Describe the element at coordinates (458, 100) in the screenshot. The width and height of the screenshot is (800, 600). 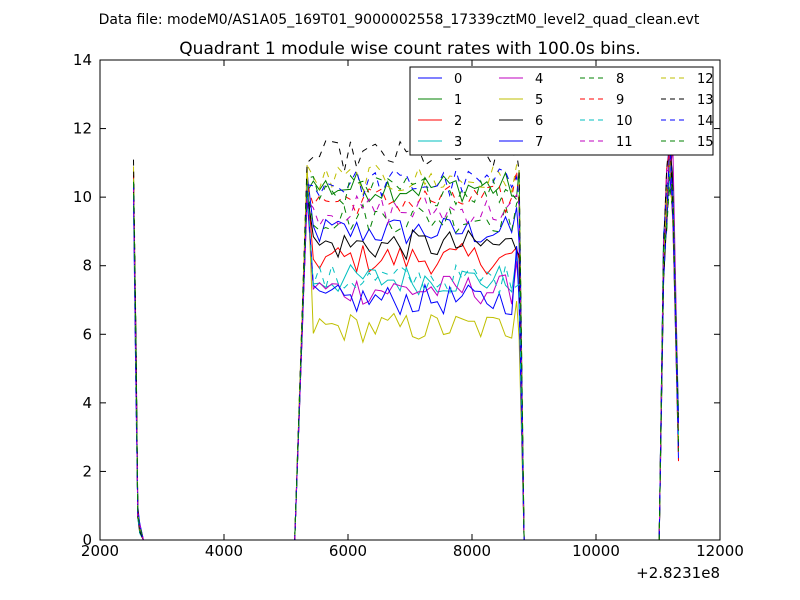
I see `legend-label-1: 1` at that location.